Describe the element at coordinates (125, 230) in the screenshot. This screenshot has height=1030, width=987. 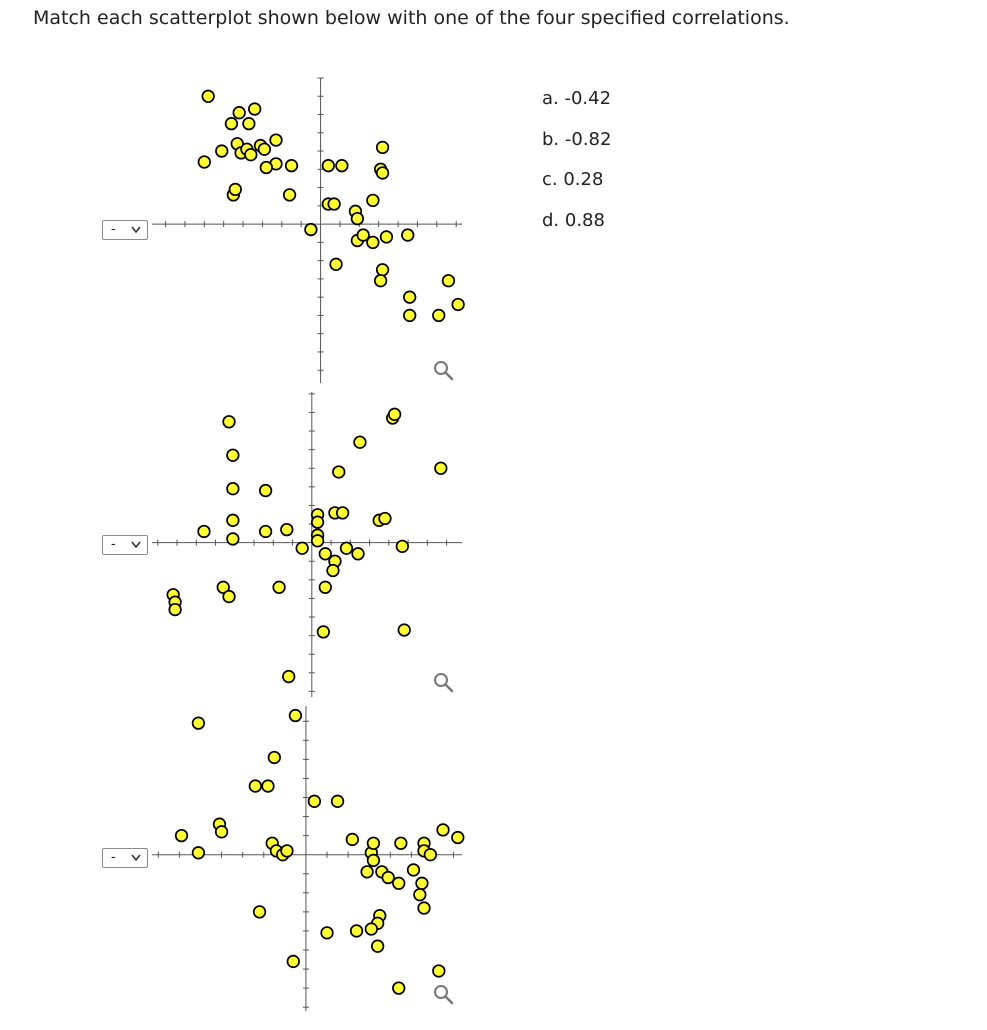
I see `correlation-select-1: -` at that location.